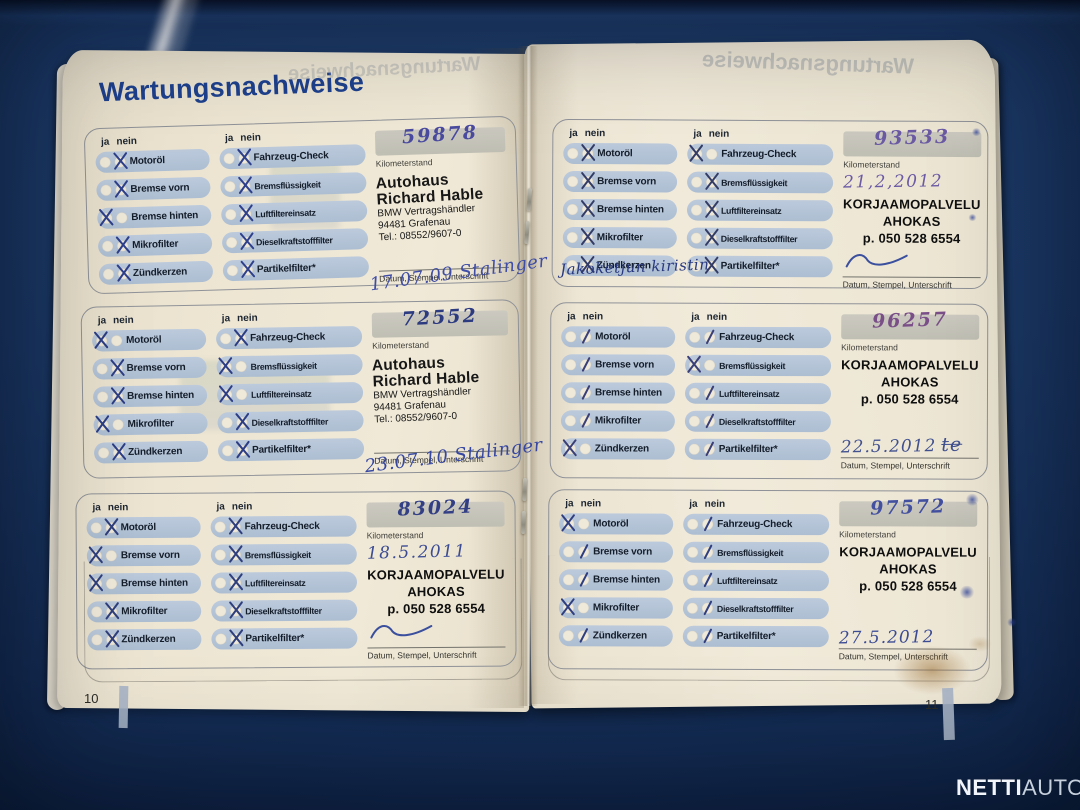  Describe the element at coordinates (908, 507) in the screenshot. I see `handwritten-kilometers: 97572` at that location.